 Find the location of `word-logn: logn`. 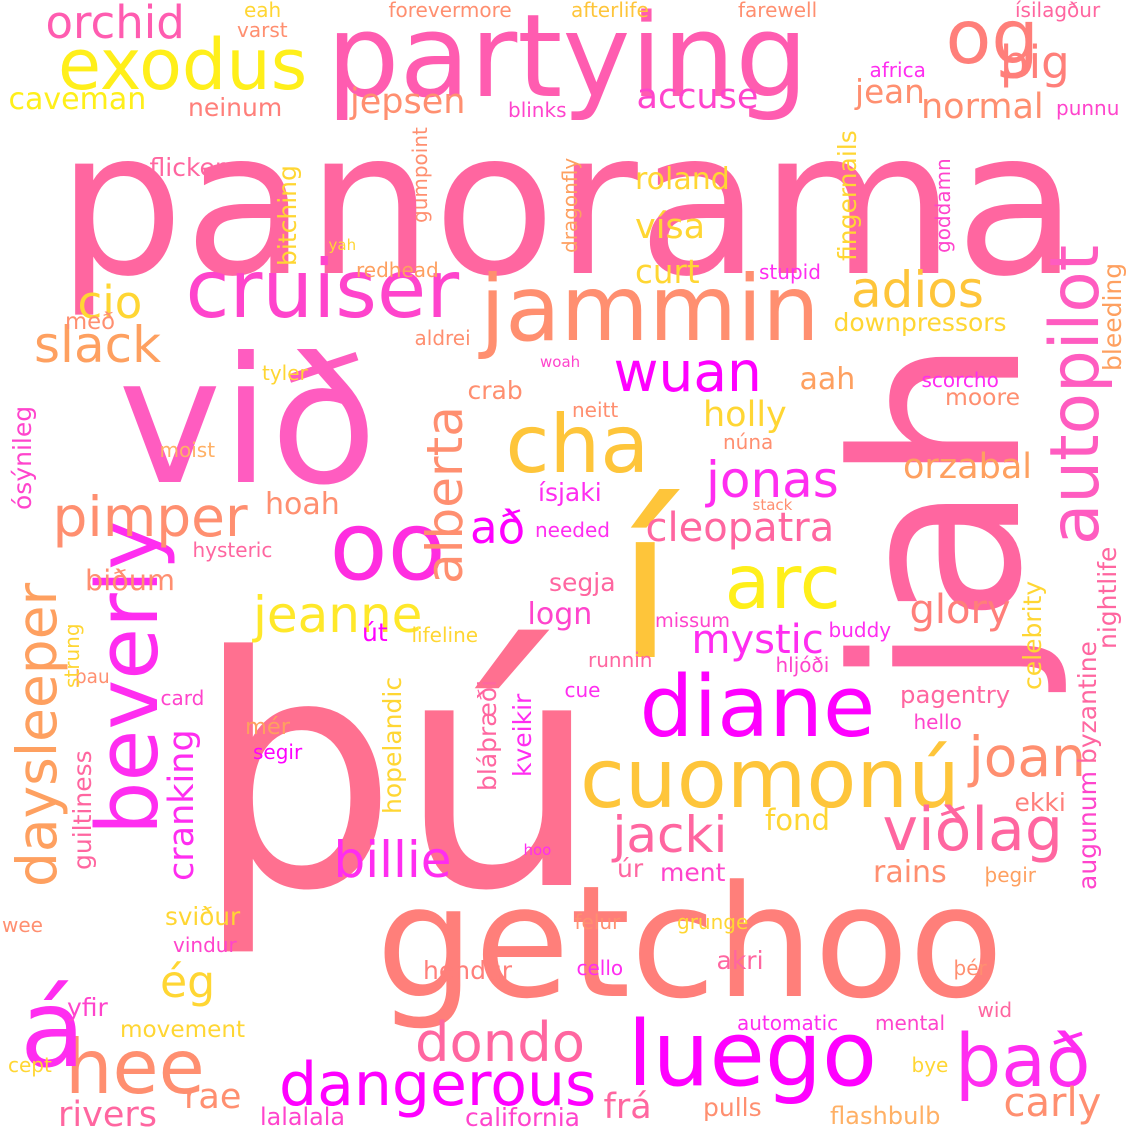

word-logn: logn is located at coordinates (560, 614).